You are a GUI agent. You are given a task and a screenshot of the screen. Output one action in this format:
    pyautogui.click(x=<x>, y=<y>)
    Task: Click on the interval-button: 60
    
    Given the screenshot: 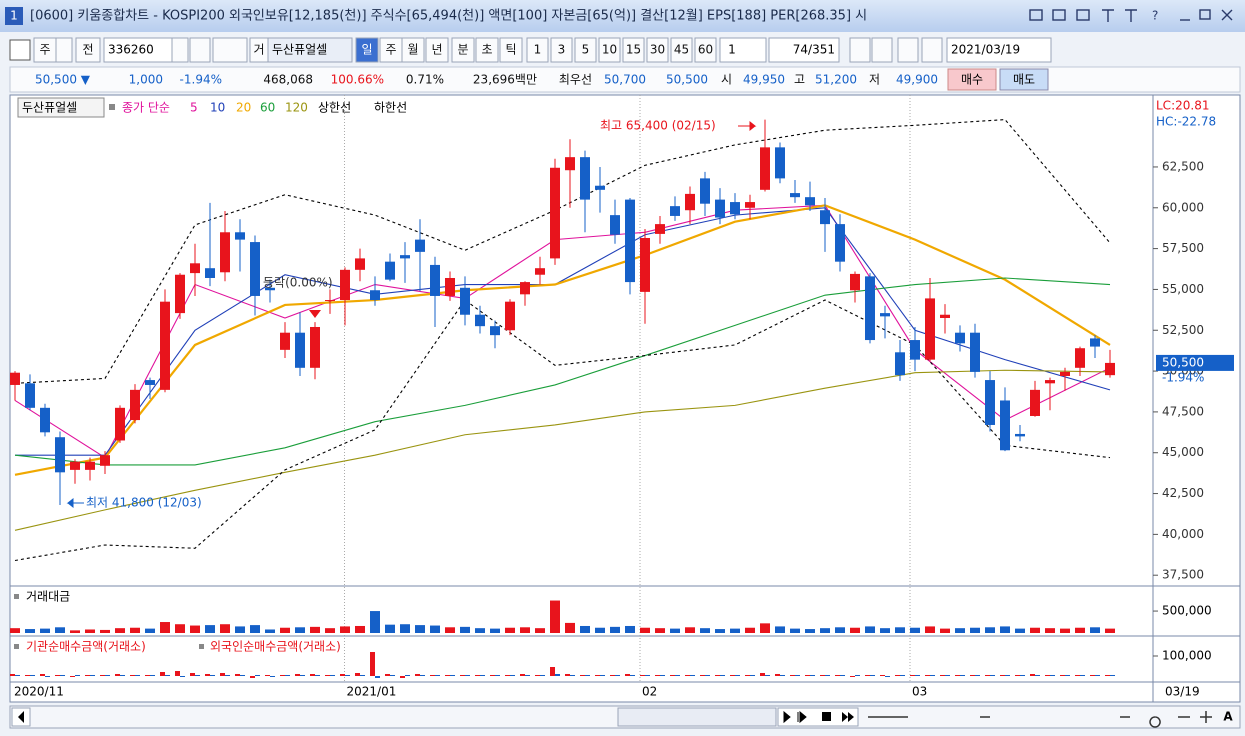 What is the action you would take?
    pyautogui.click(x=705, y=50)
    